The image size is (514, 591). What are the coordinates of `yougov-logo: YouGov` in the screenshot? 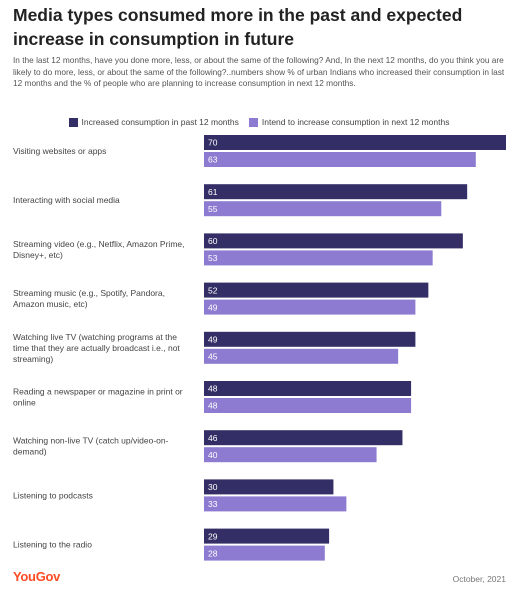 It's located at (37, 576).